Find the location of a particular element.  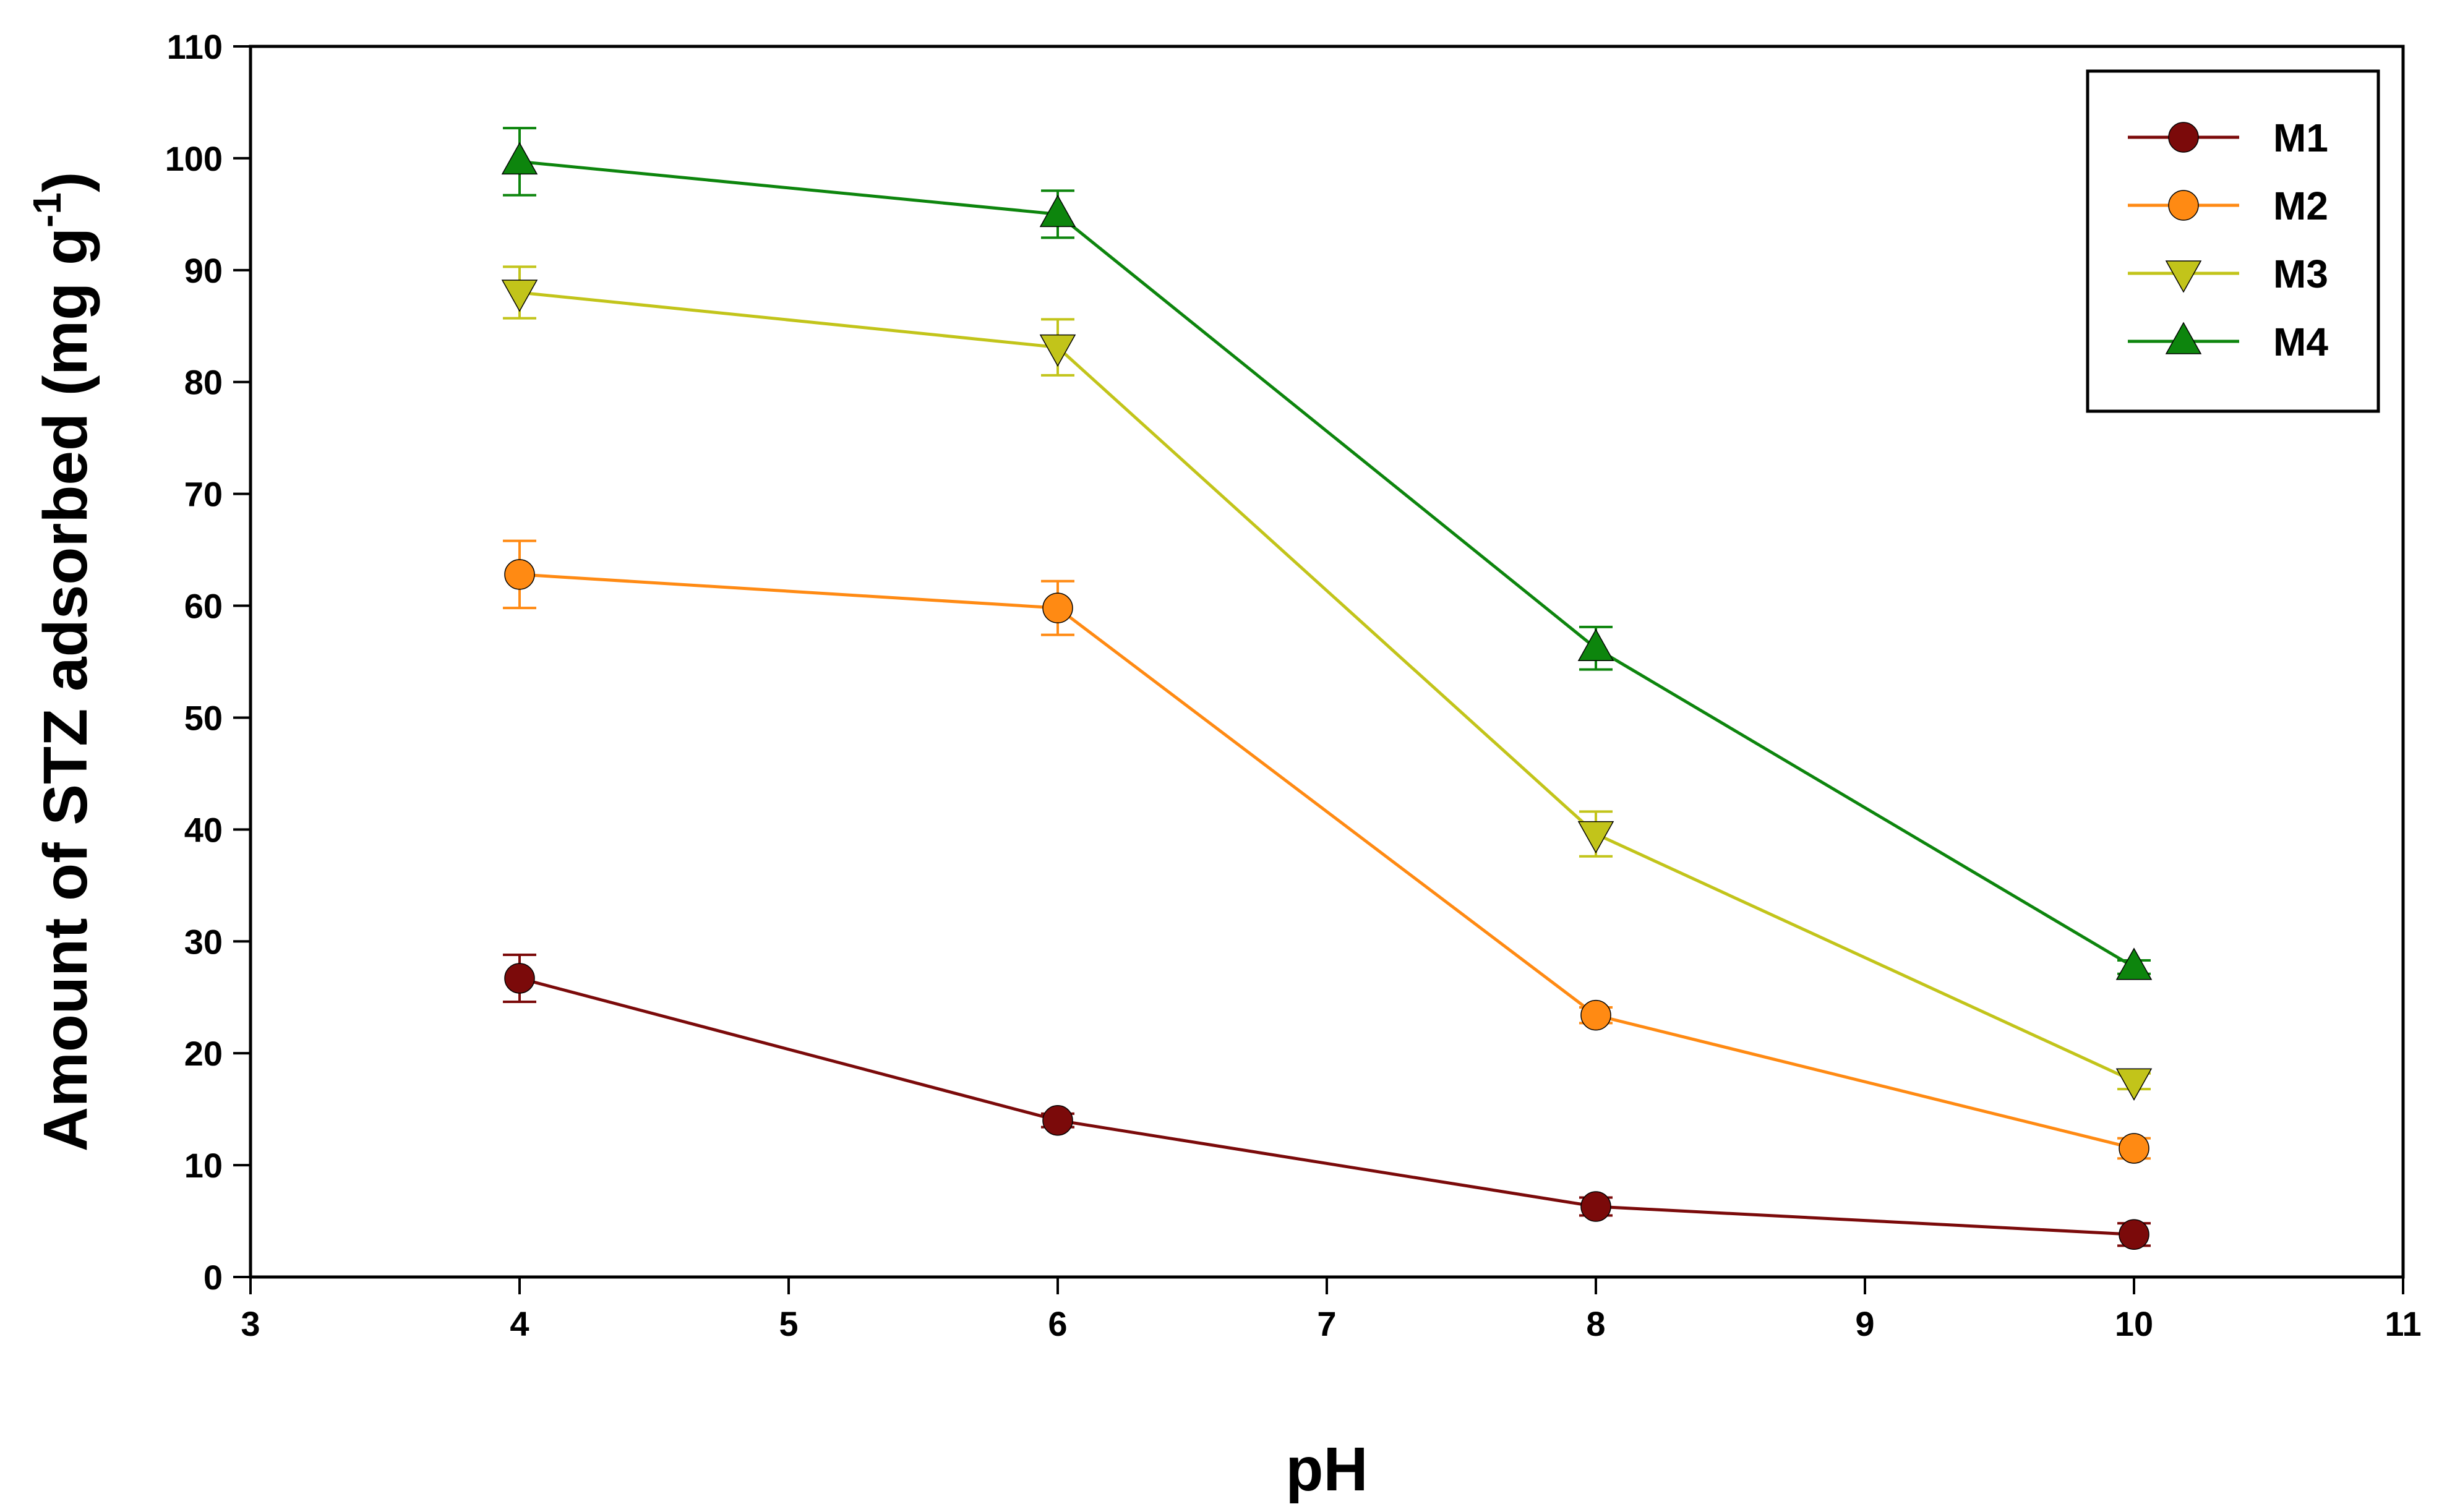

y-tick-label: 90 is located at coordinates (203, 270).